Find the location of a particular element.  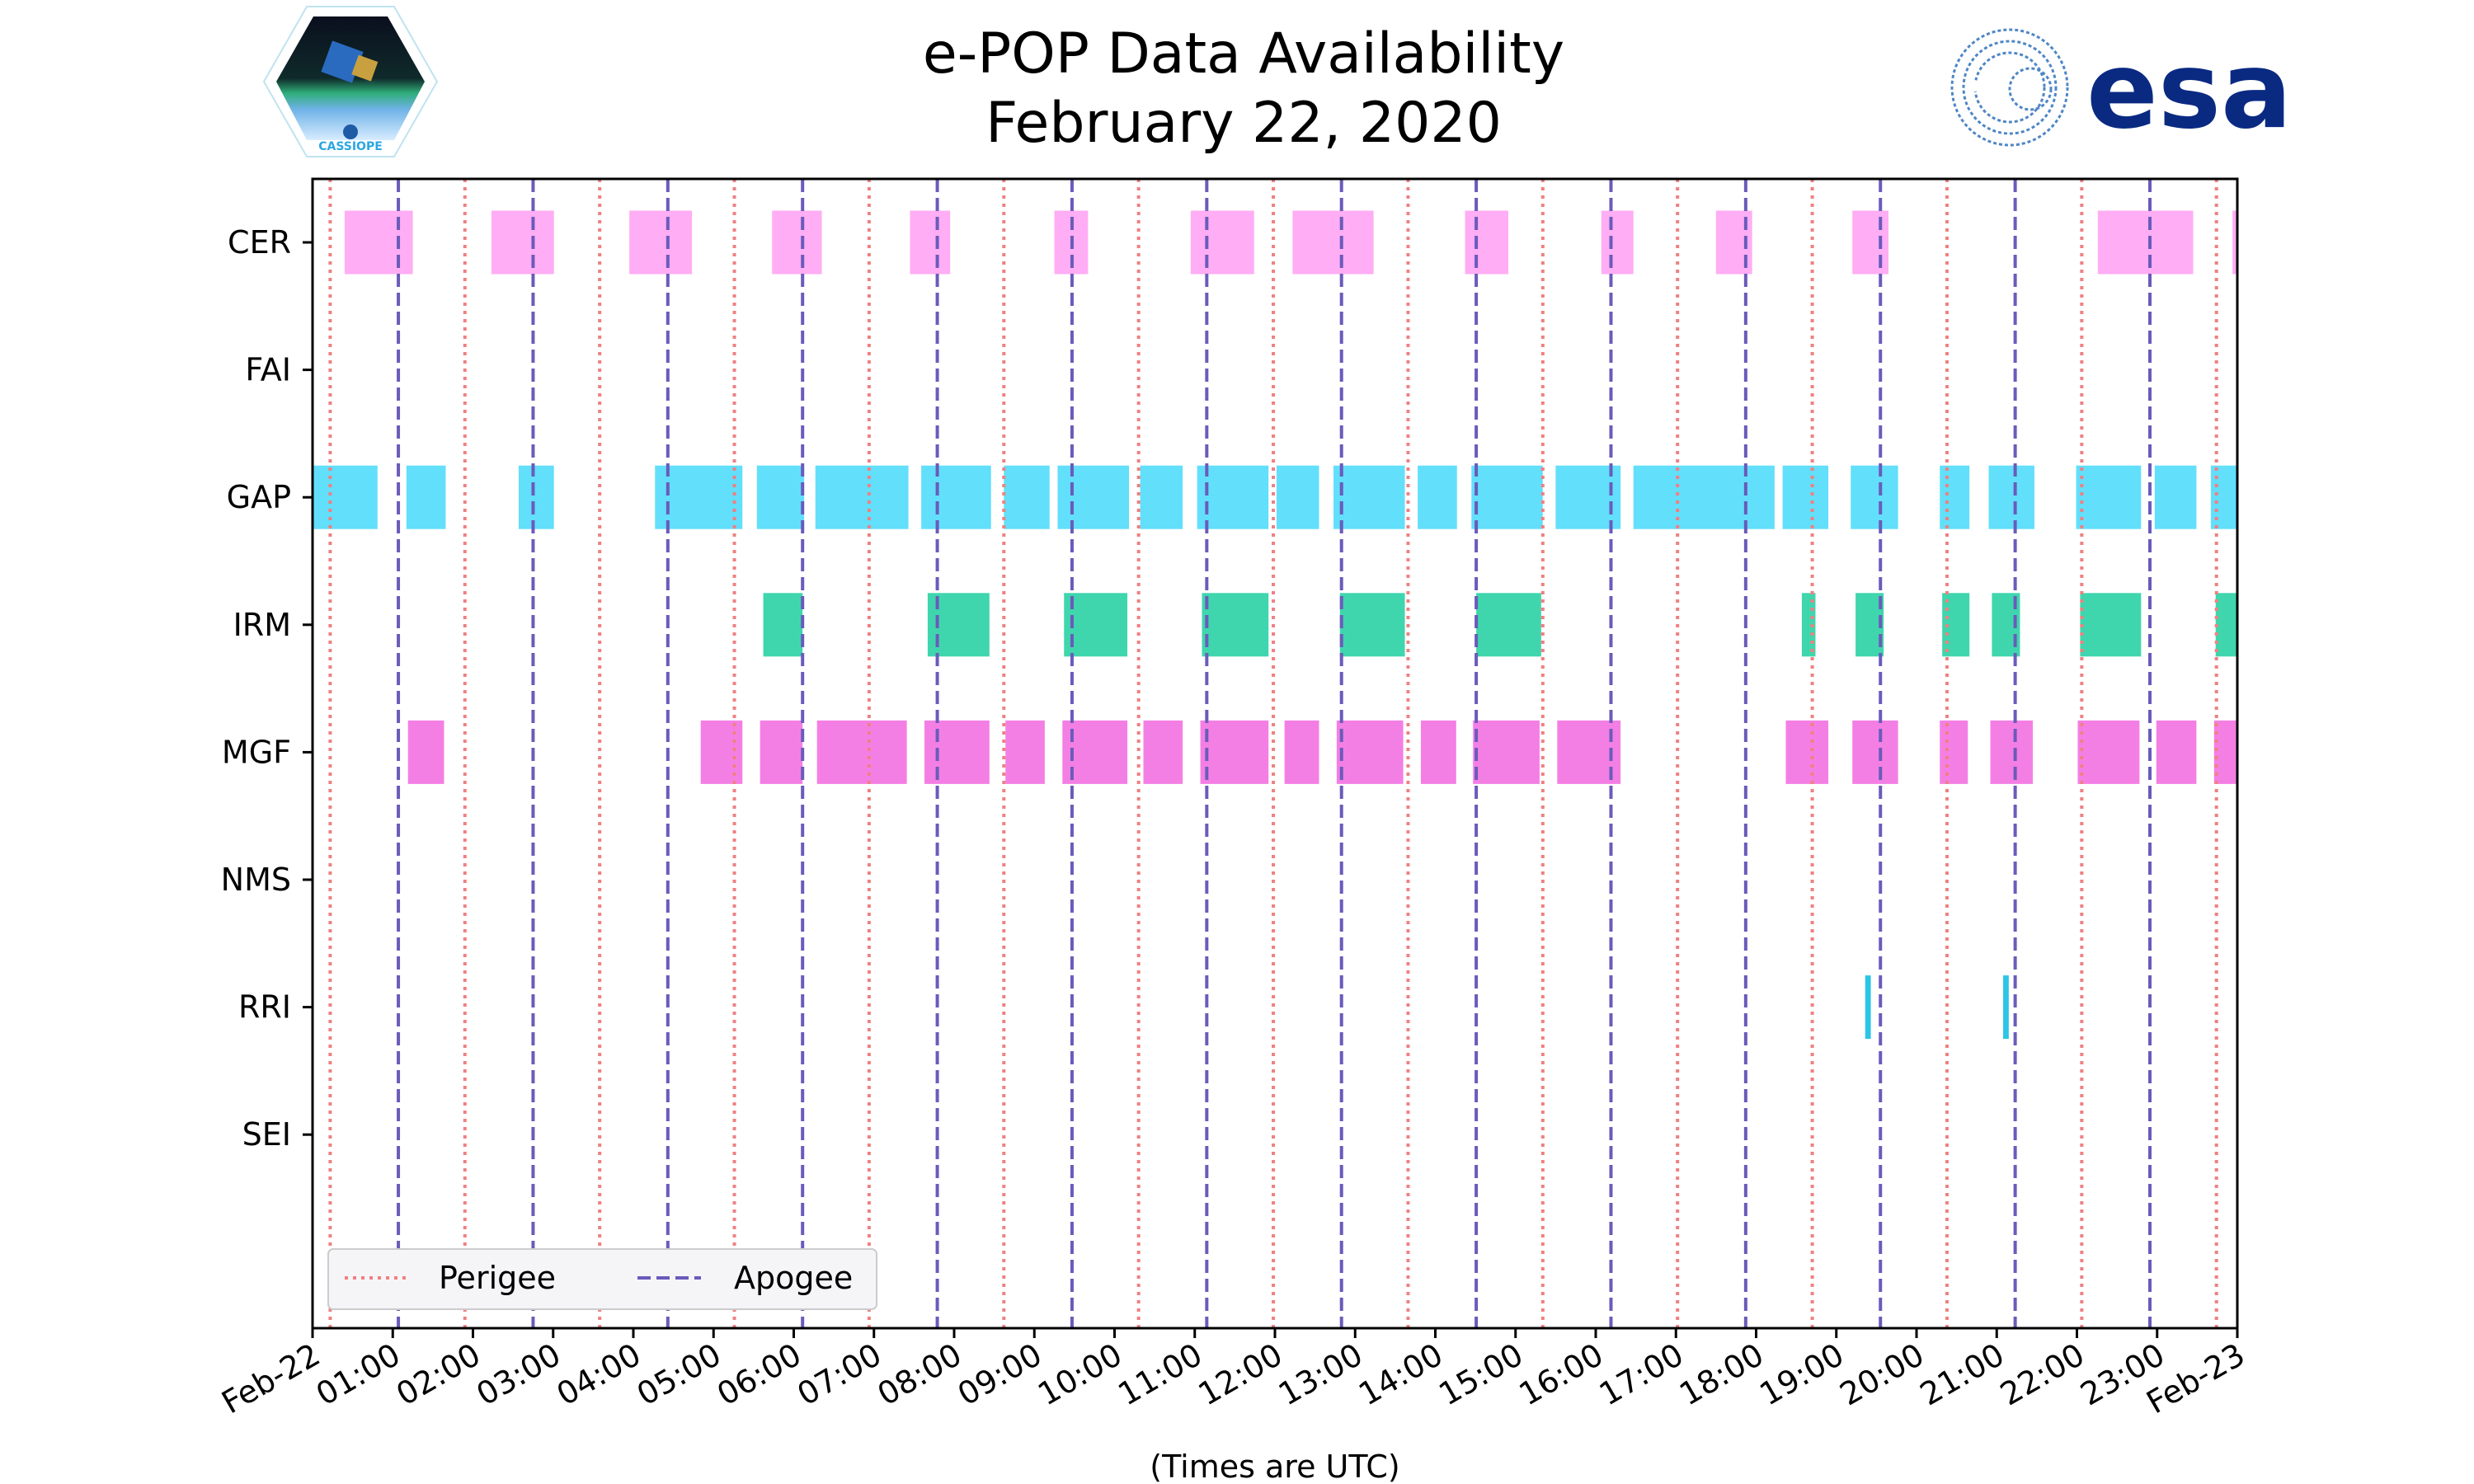

x-tick-label: 18:00 is located at coordinates (1721, 1374).